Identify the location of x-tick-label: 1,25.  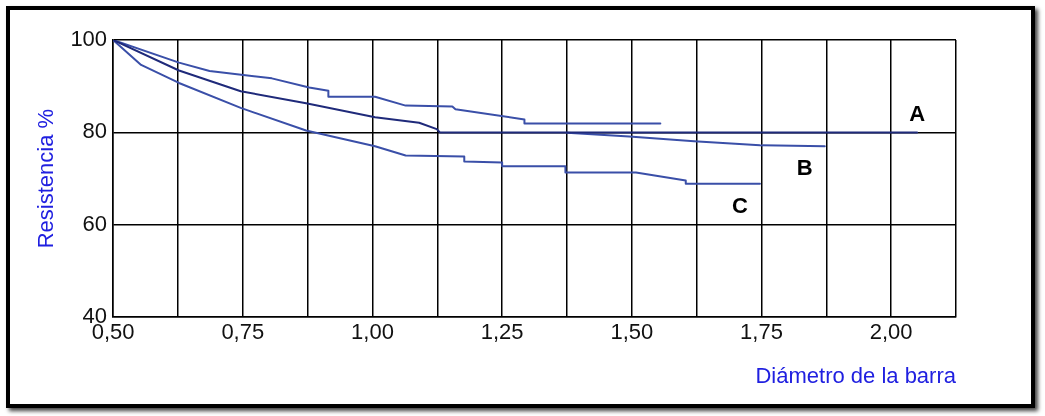
(502, 332).